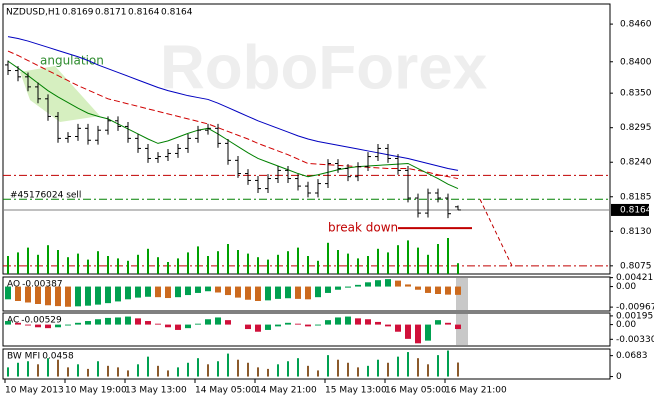 The height and width of the screenshot is (404, 654). I want to click on y-tick-label: 0.8295, so click(636, 128).